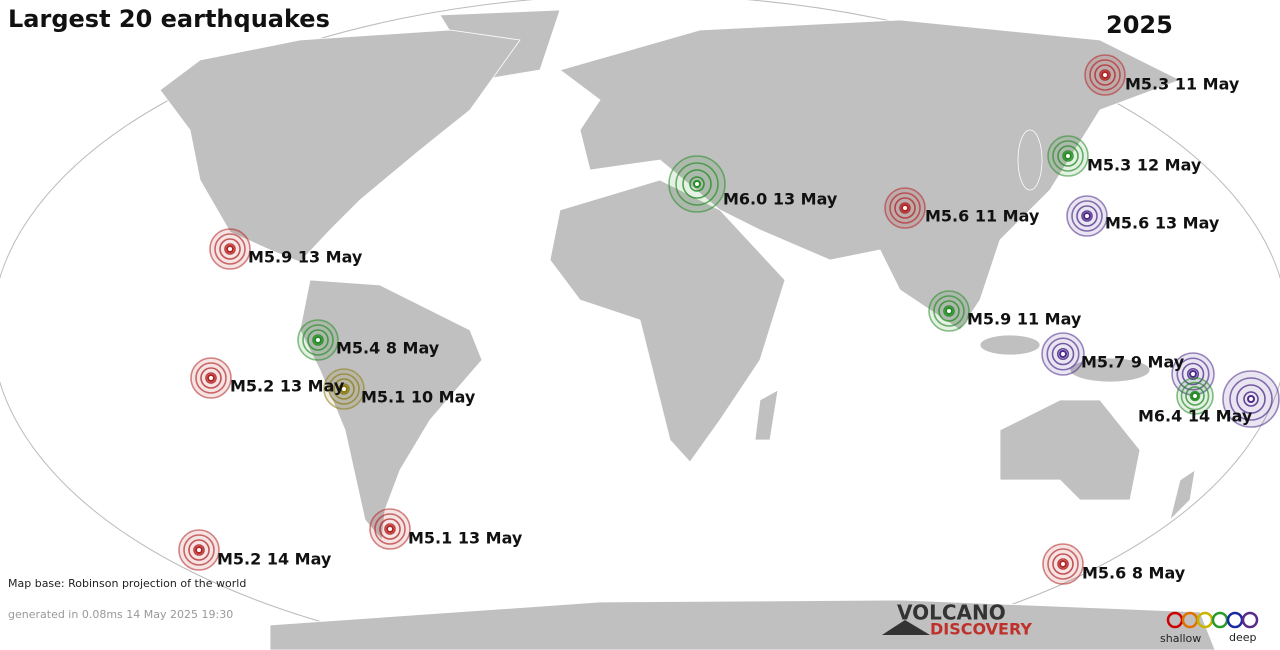 The height and width of the screenshot is (650, 1280). Describe the element at coordinates (1134, 573) in the screenshot. I see `quake-label: M5.6 8 May` at that location.